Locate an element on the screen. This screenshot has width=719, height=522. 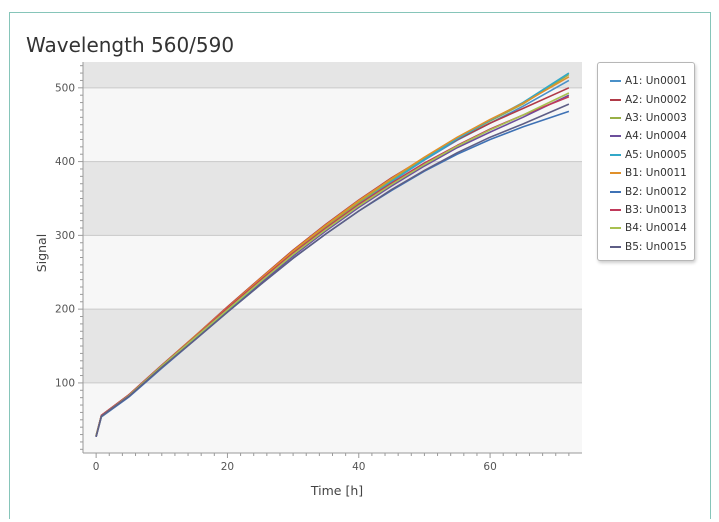
legend-item: B5: Un0015 is located at coordinates (652, 247).